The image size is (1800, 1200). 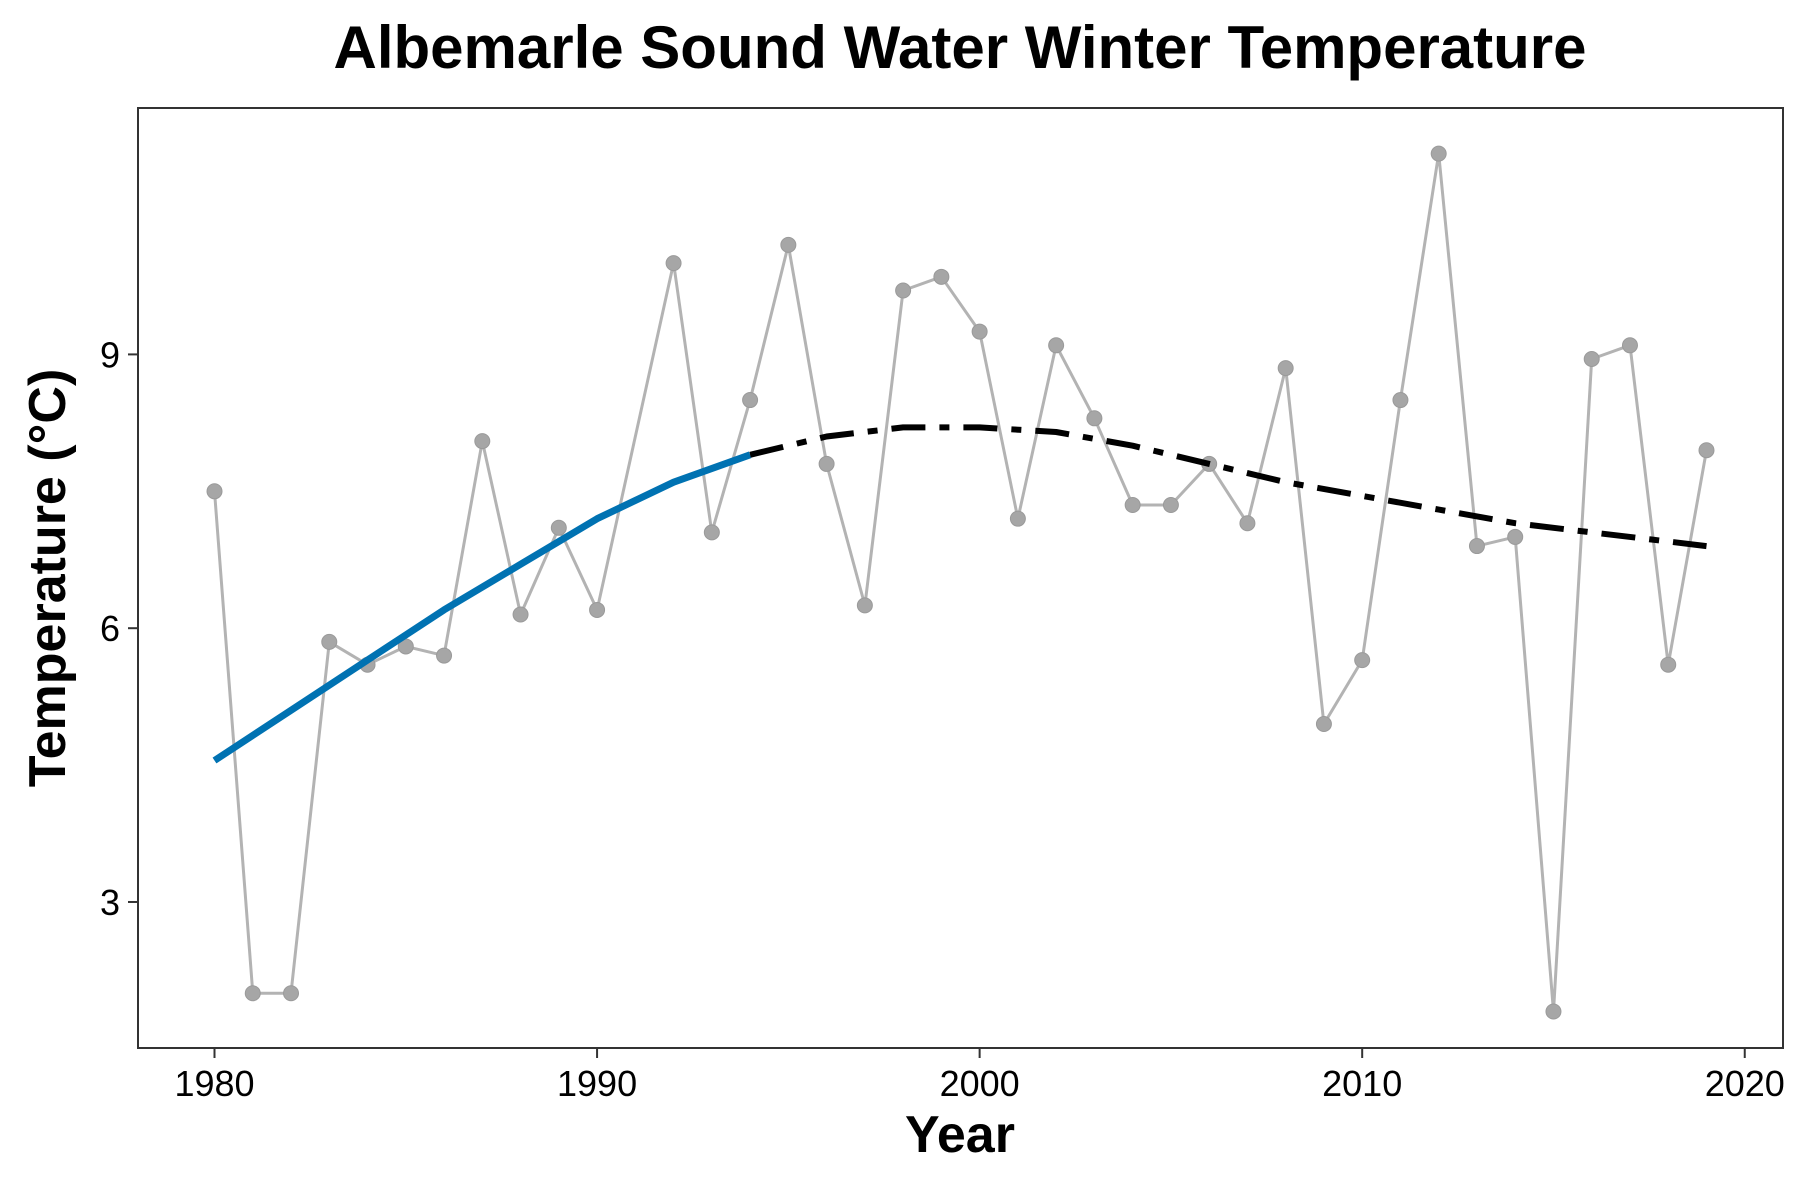 What do you see at coordinates (110, 354) in the screenshot?
I see `y-tick-label: 9` at bounding box center [110, 354].